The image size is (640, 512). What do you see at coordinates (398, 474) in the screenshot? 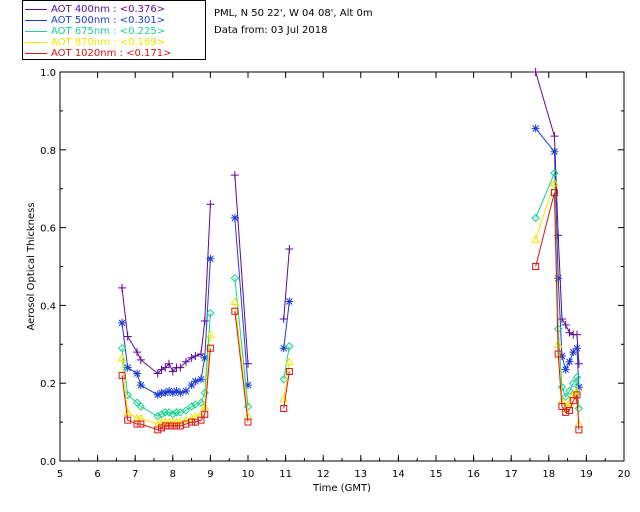
I see `x-tick-label: 14` at bounding box center [398, 474].